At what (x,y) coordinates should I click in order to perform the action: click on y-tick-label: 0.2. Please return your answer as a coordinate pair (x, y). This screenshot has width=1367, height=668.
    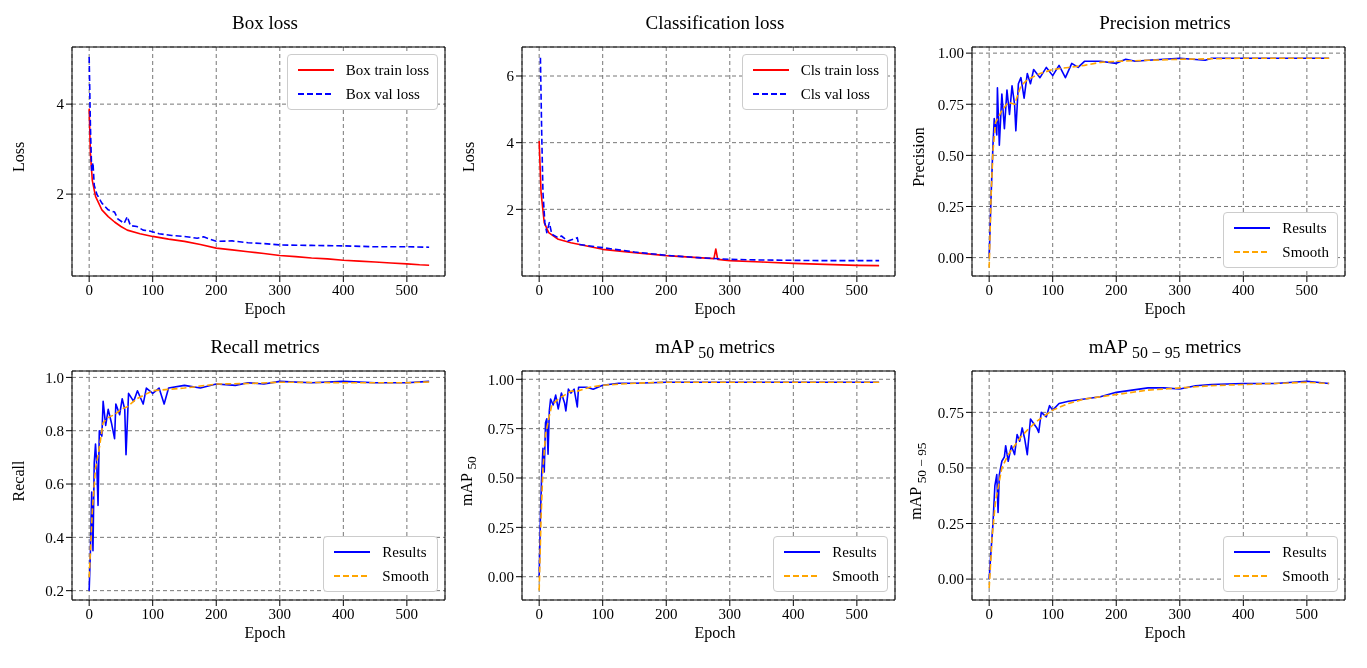
    Looking at the image, I should click on (54, 590).